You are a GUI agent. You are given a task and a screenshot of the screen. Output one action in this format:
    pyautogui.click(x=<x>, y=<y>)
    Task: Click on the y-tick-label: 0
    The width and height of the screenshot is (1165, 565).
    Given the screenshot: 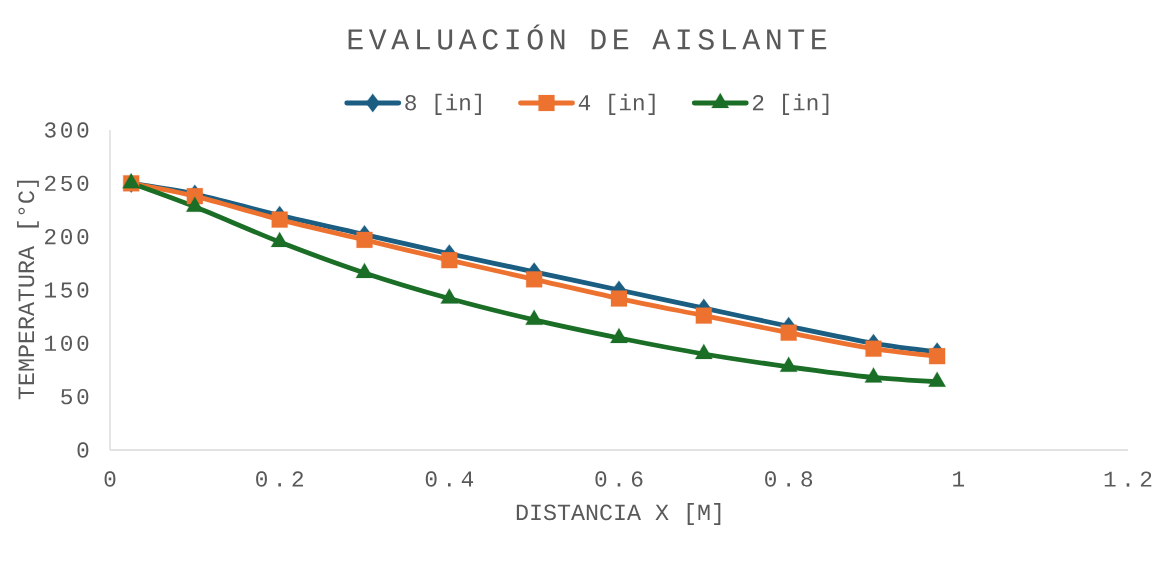 What is the action you would take?
    pyautogui.click(x=83, y=450)
    